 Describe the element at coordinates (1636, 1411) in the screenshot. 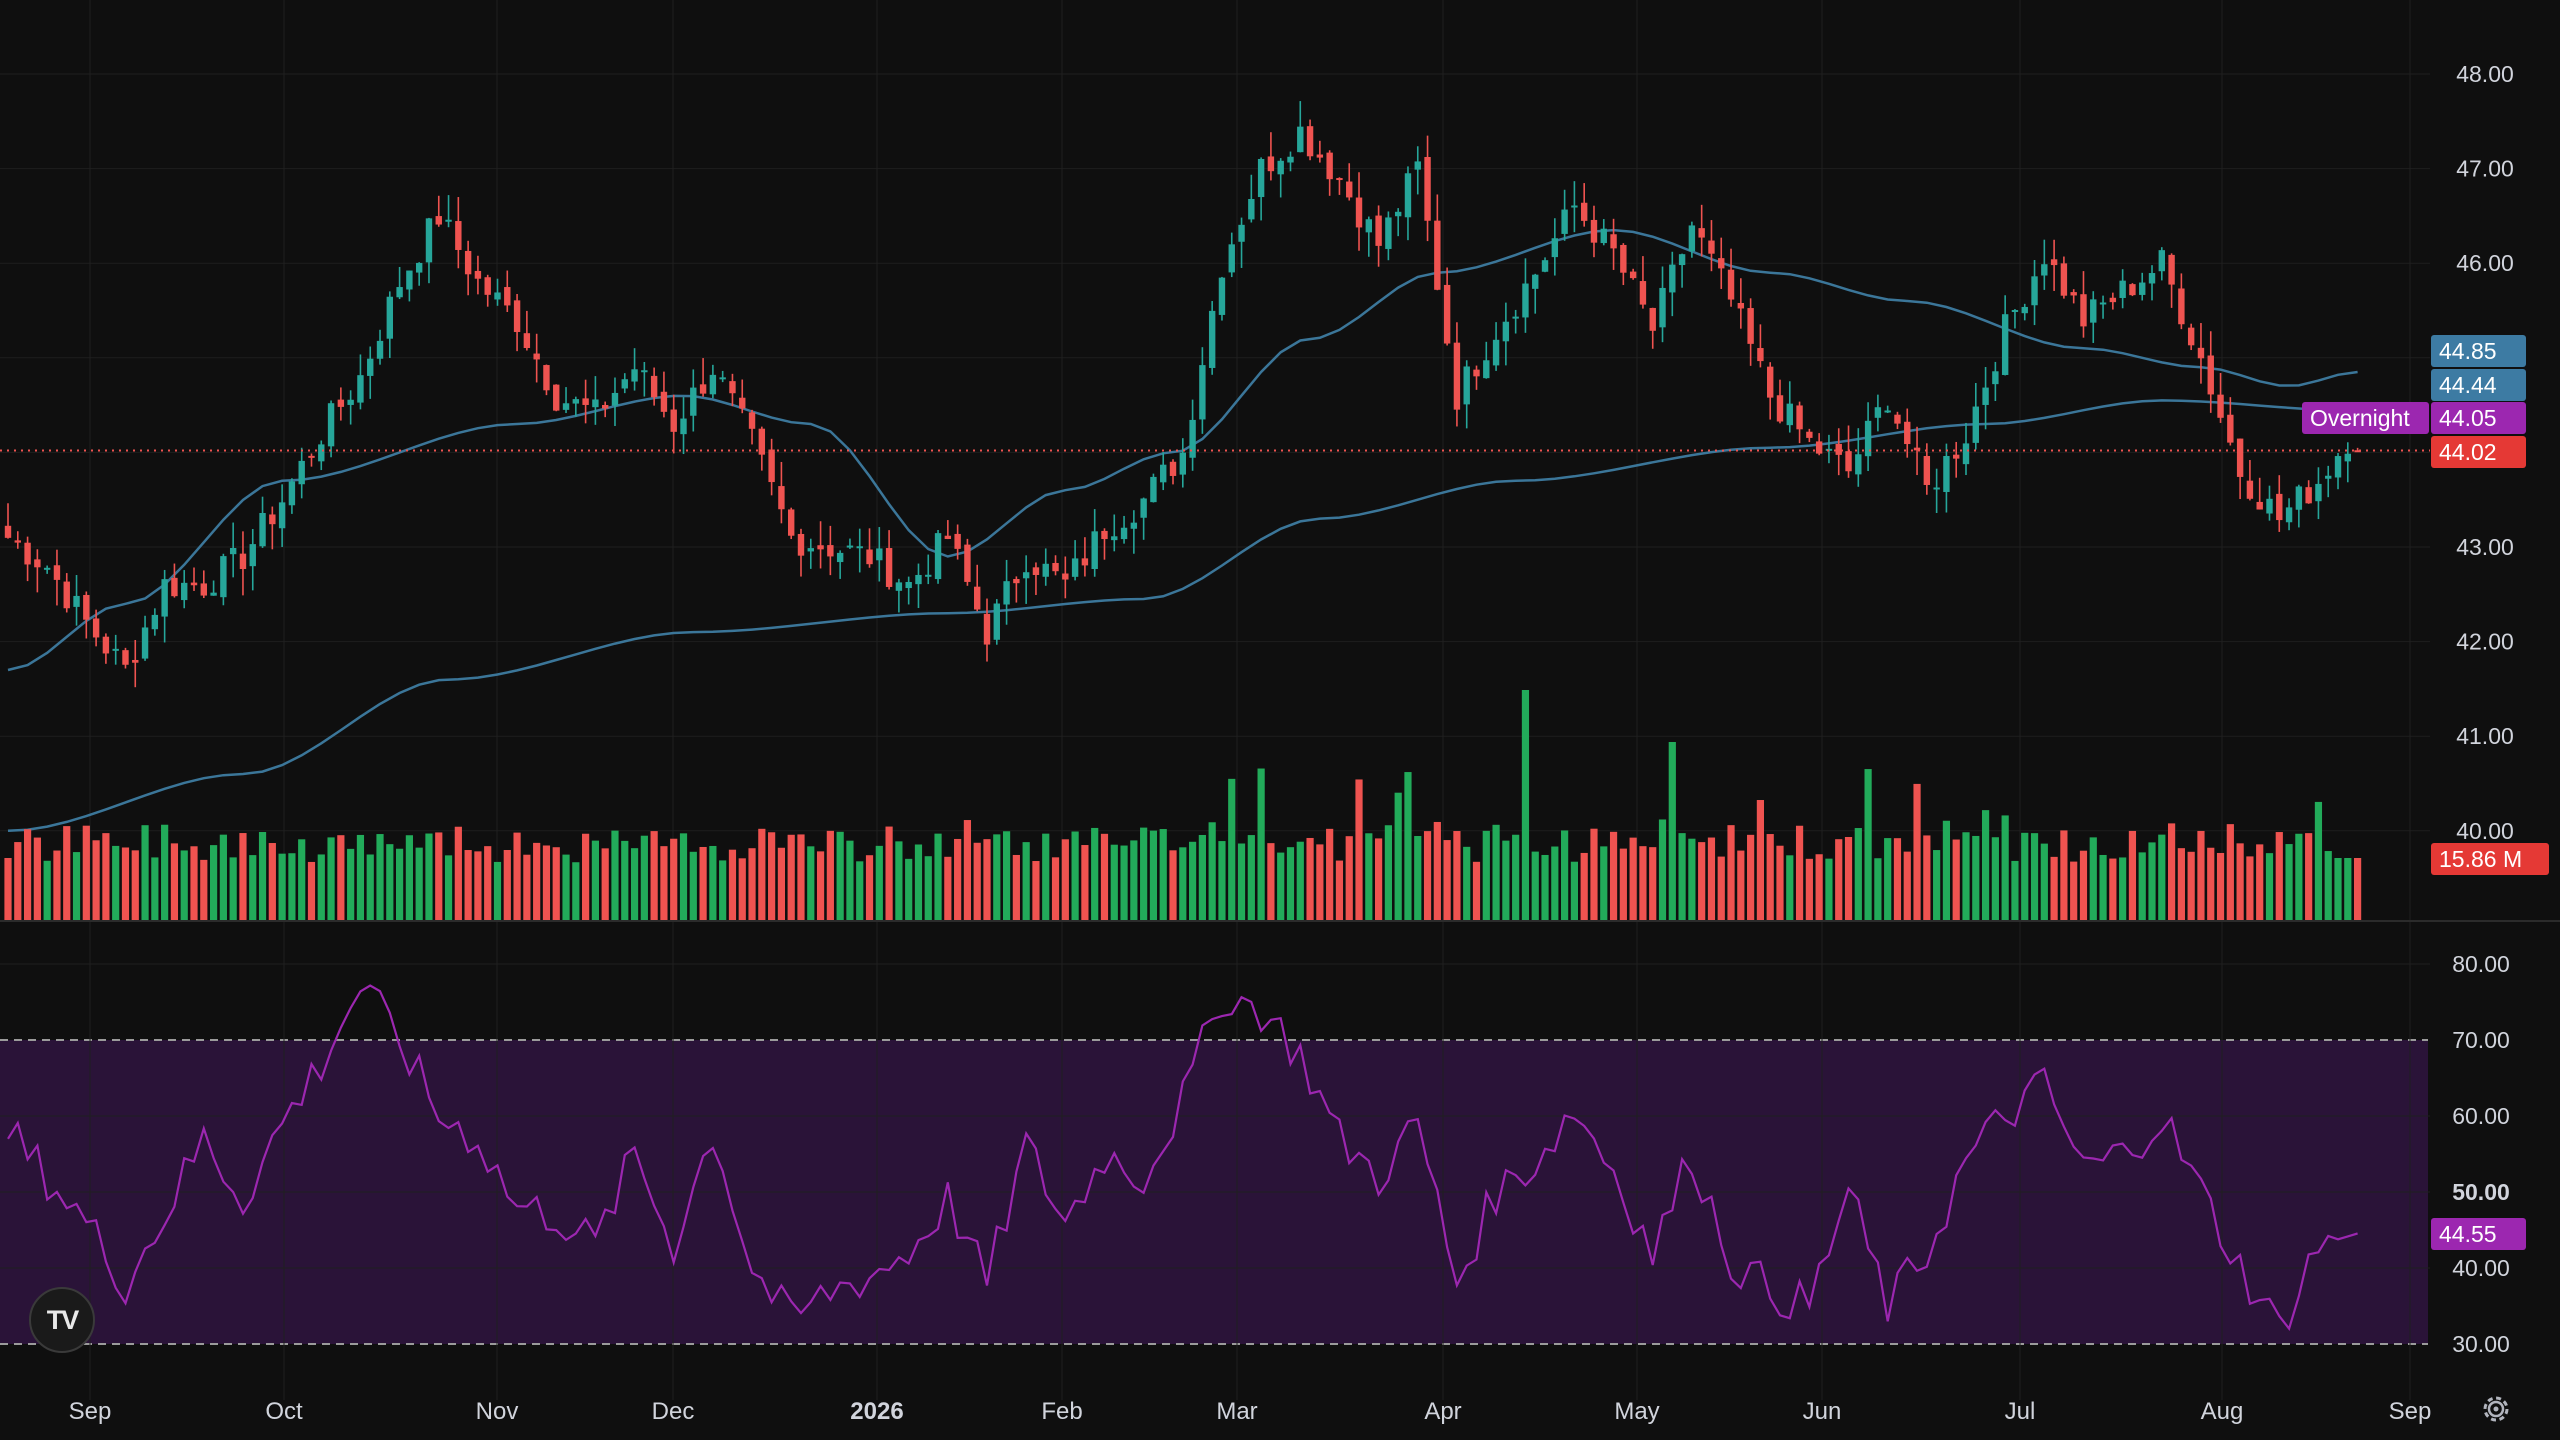

I see `time-tick-label: May` at that location.